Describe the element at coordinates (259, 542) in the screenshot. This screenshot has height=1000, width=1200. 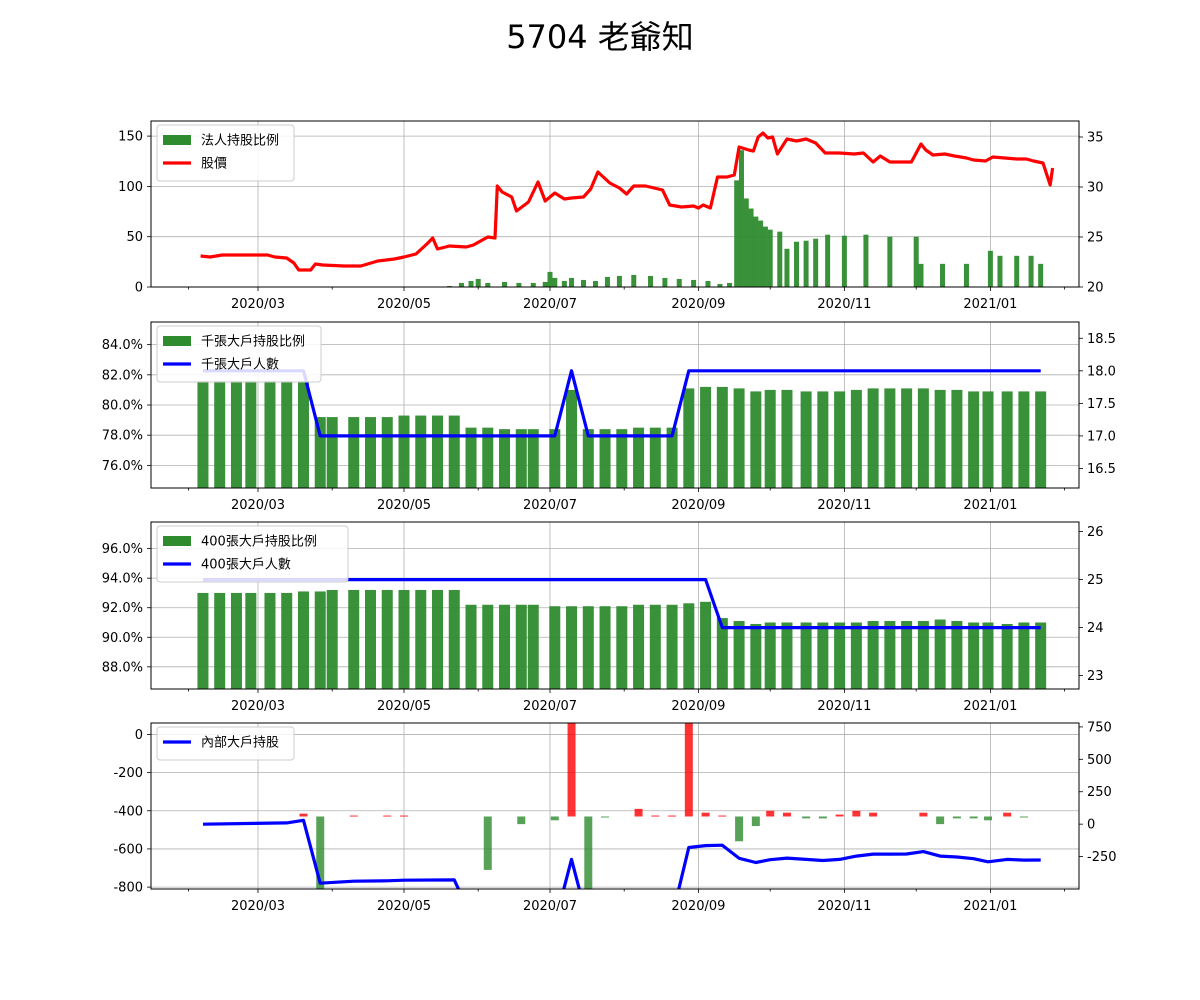
I see `legend-label: 400張大戶持股比例` at that location.